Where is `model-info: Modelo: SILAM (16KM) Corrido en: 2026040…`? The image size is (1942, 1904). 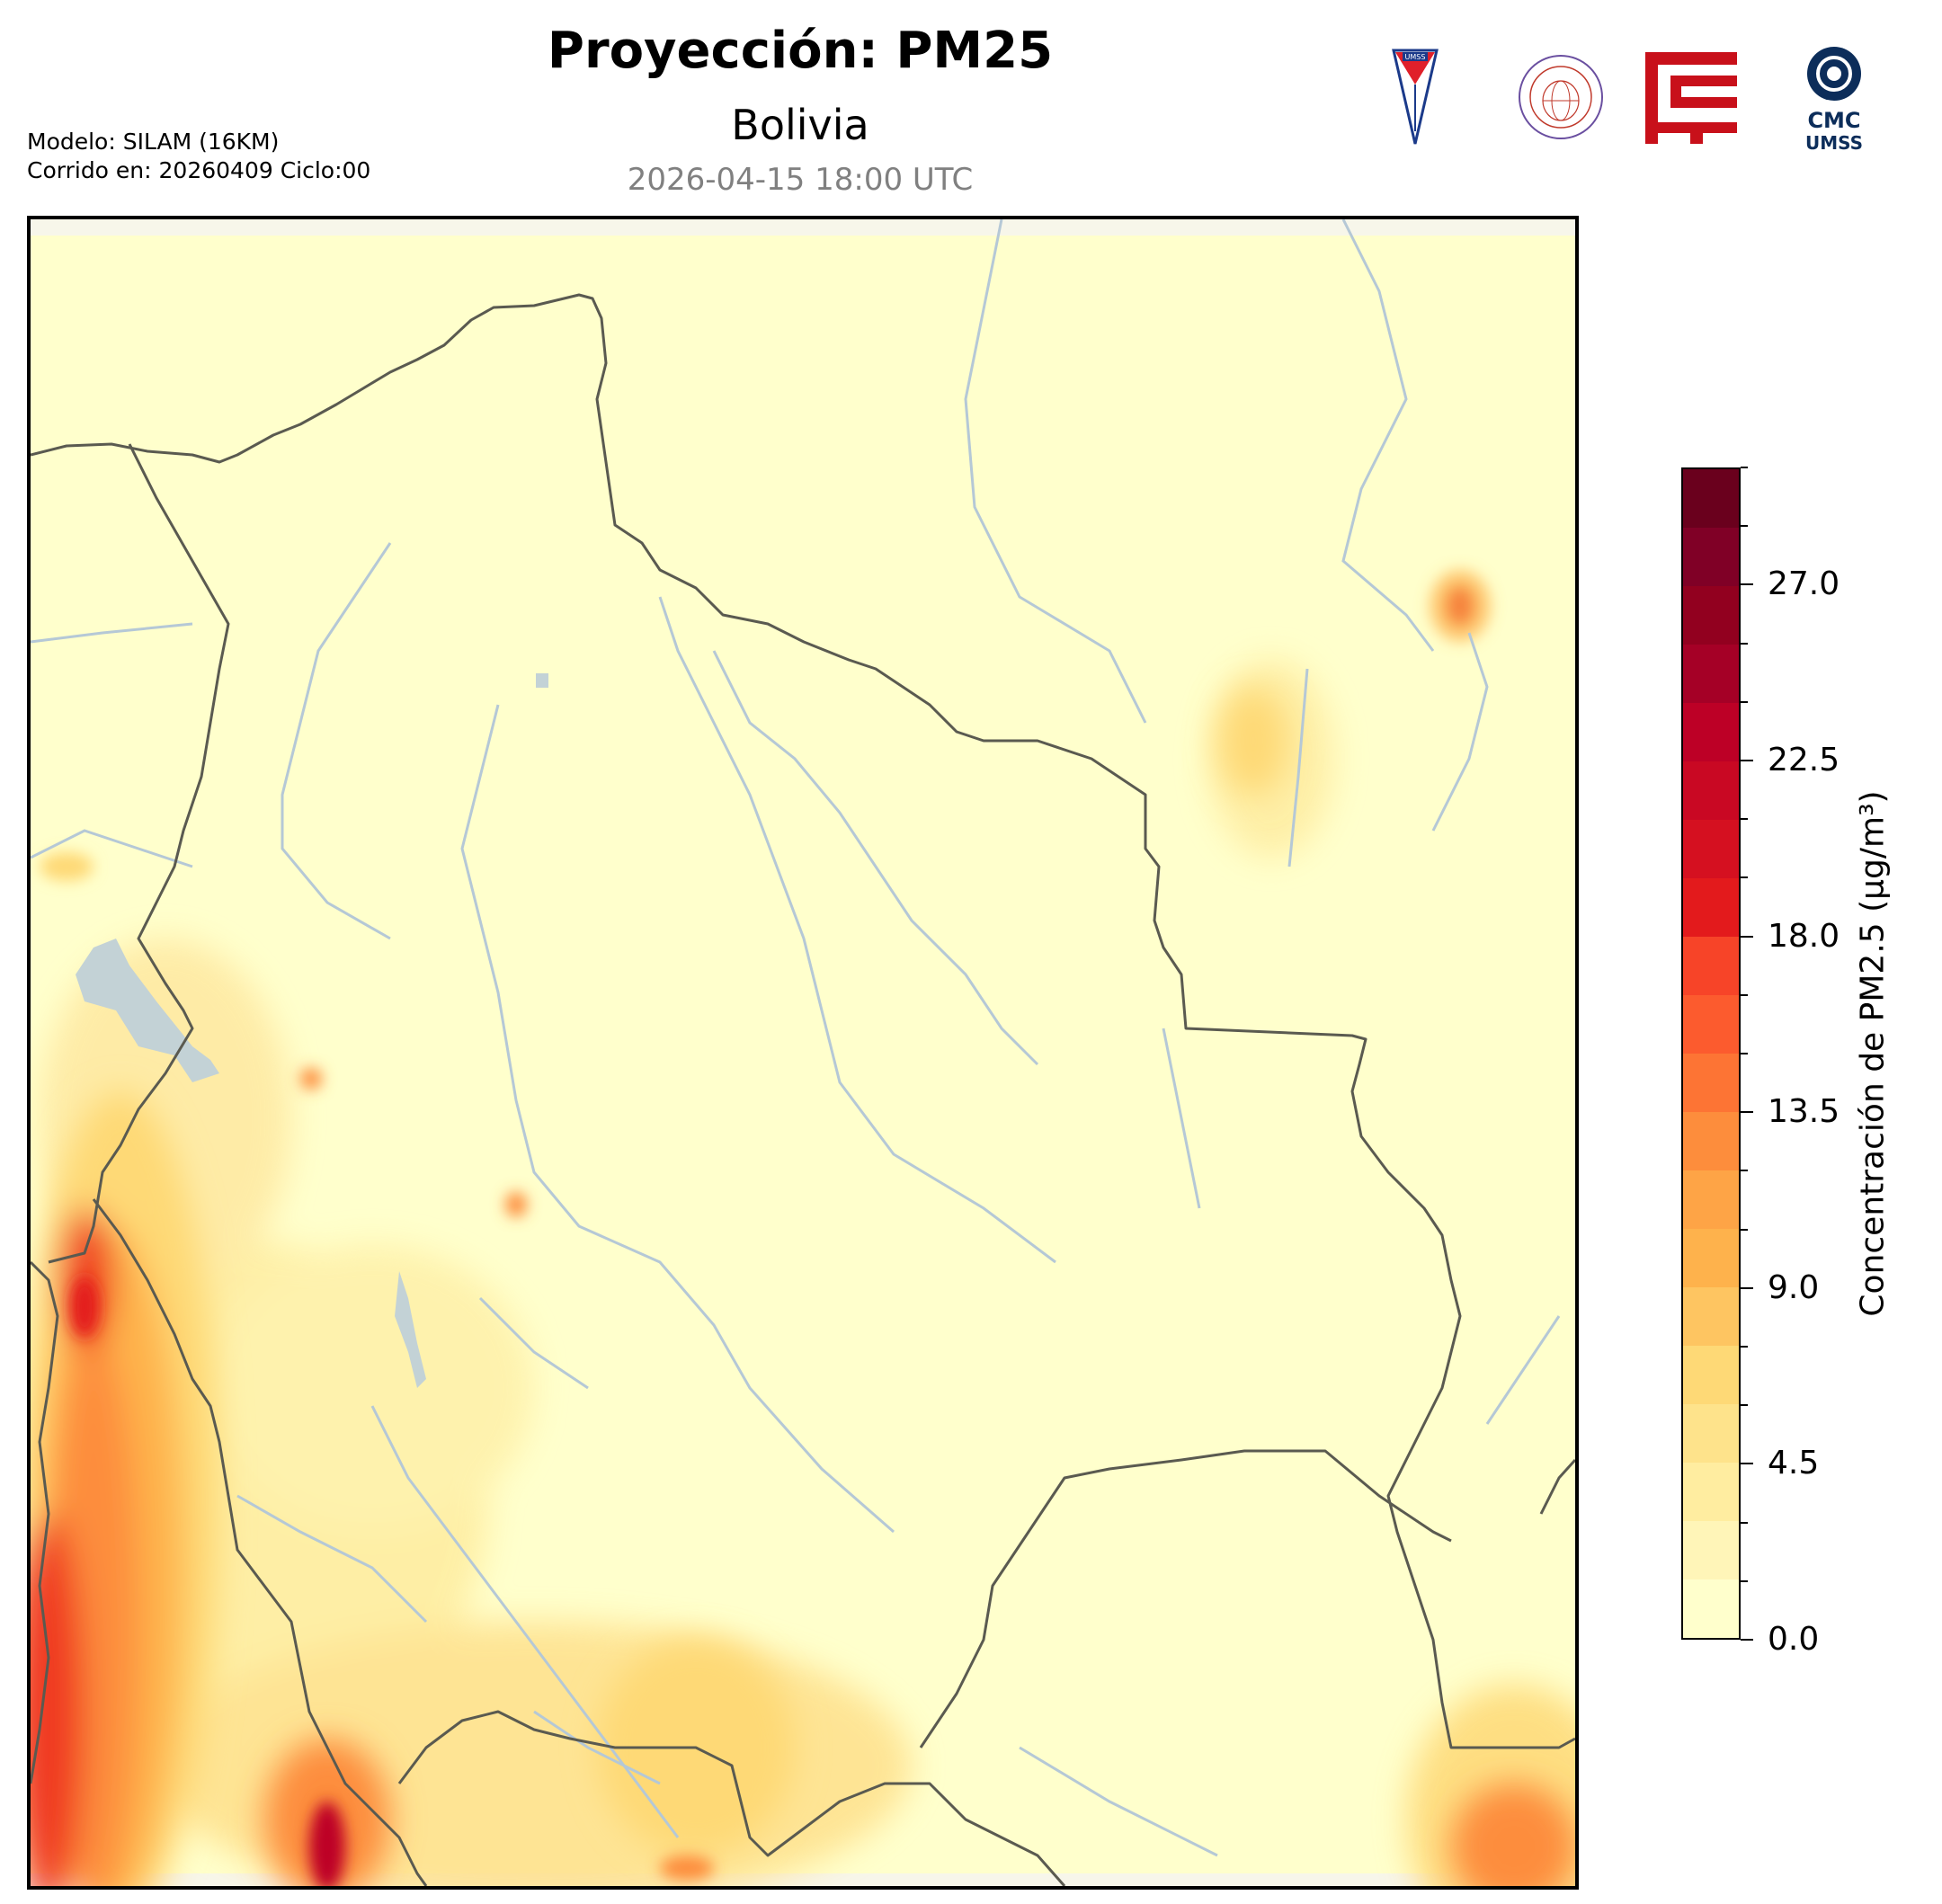 model-info: Modelo: SILAM (16KM) Corrido en: 2026040… is located at coordinates (198, 156).